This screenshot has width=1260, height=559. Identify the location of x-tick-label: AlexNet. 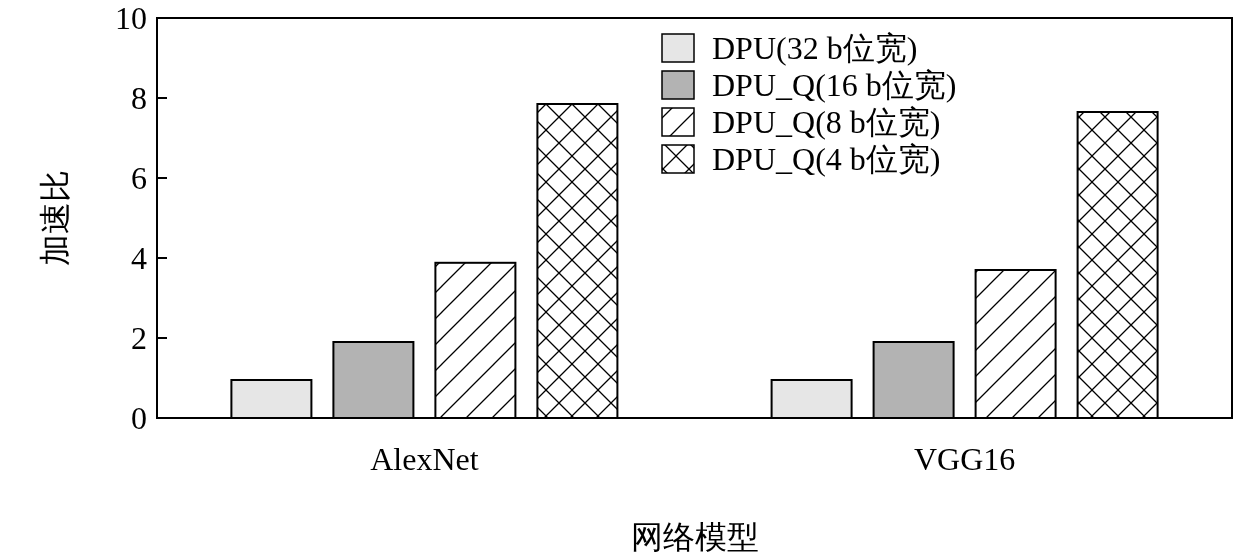
(424, 459).